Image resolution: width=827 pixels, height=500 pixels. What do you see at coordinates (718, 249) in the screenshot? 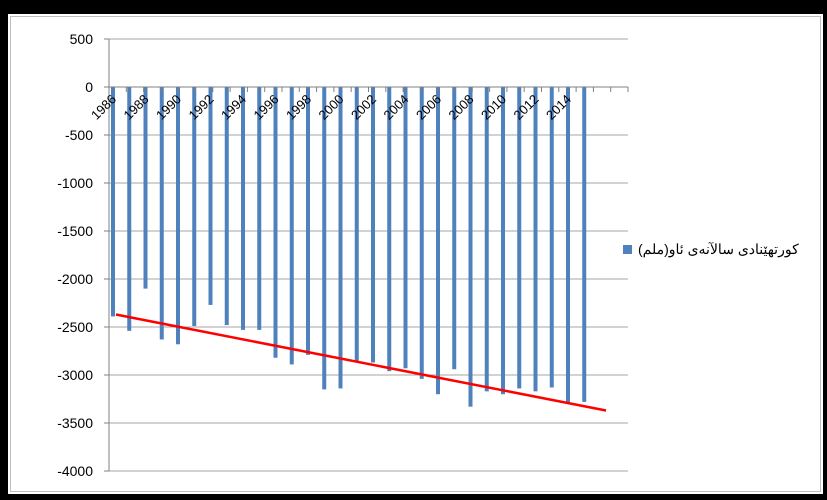
I see `legend-label: کورتهێنادی سالآنەی ئاو(ملم)` at bounding box center [718, 249].